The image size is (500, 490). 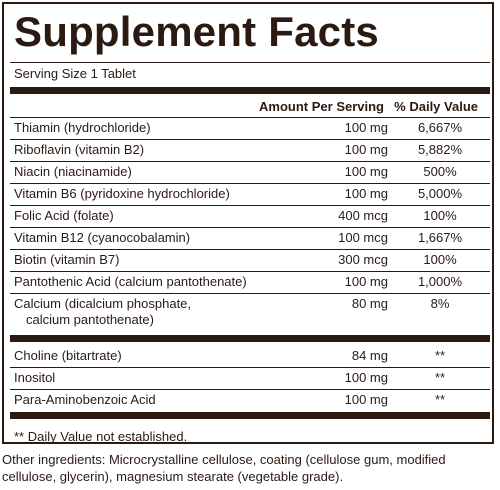 What do you see at coordinates (440, 149) in the screenshot?
I see `nutrient-daily-value: 5,882%` at bounding box center [440, 149].